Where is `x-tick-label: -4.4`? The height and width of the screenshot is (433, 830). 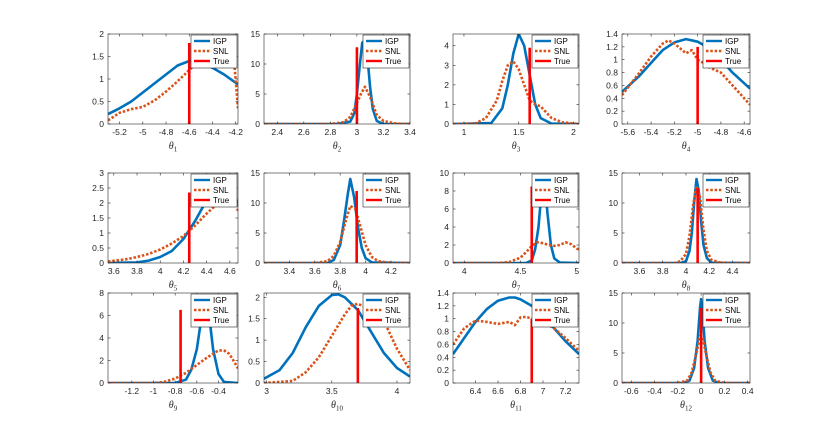 x-tick-label: -4.4 is located at coordinates (212, 132).